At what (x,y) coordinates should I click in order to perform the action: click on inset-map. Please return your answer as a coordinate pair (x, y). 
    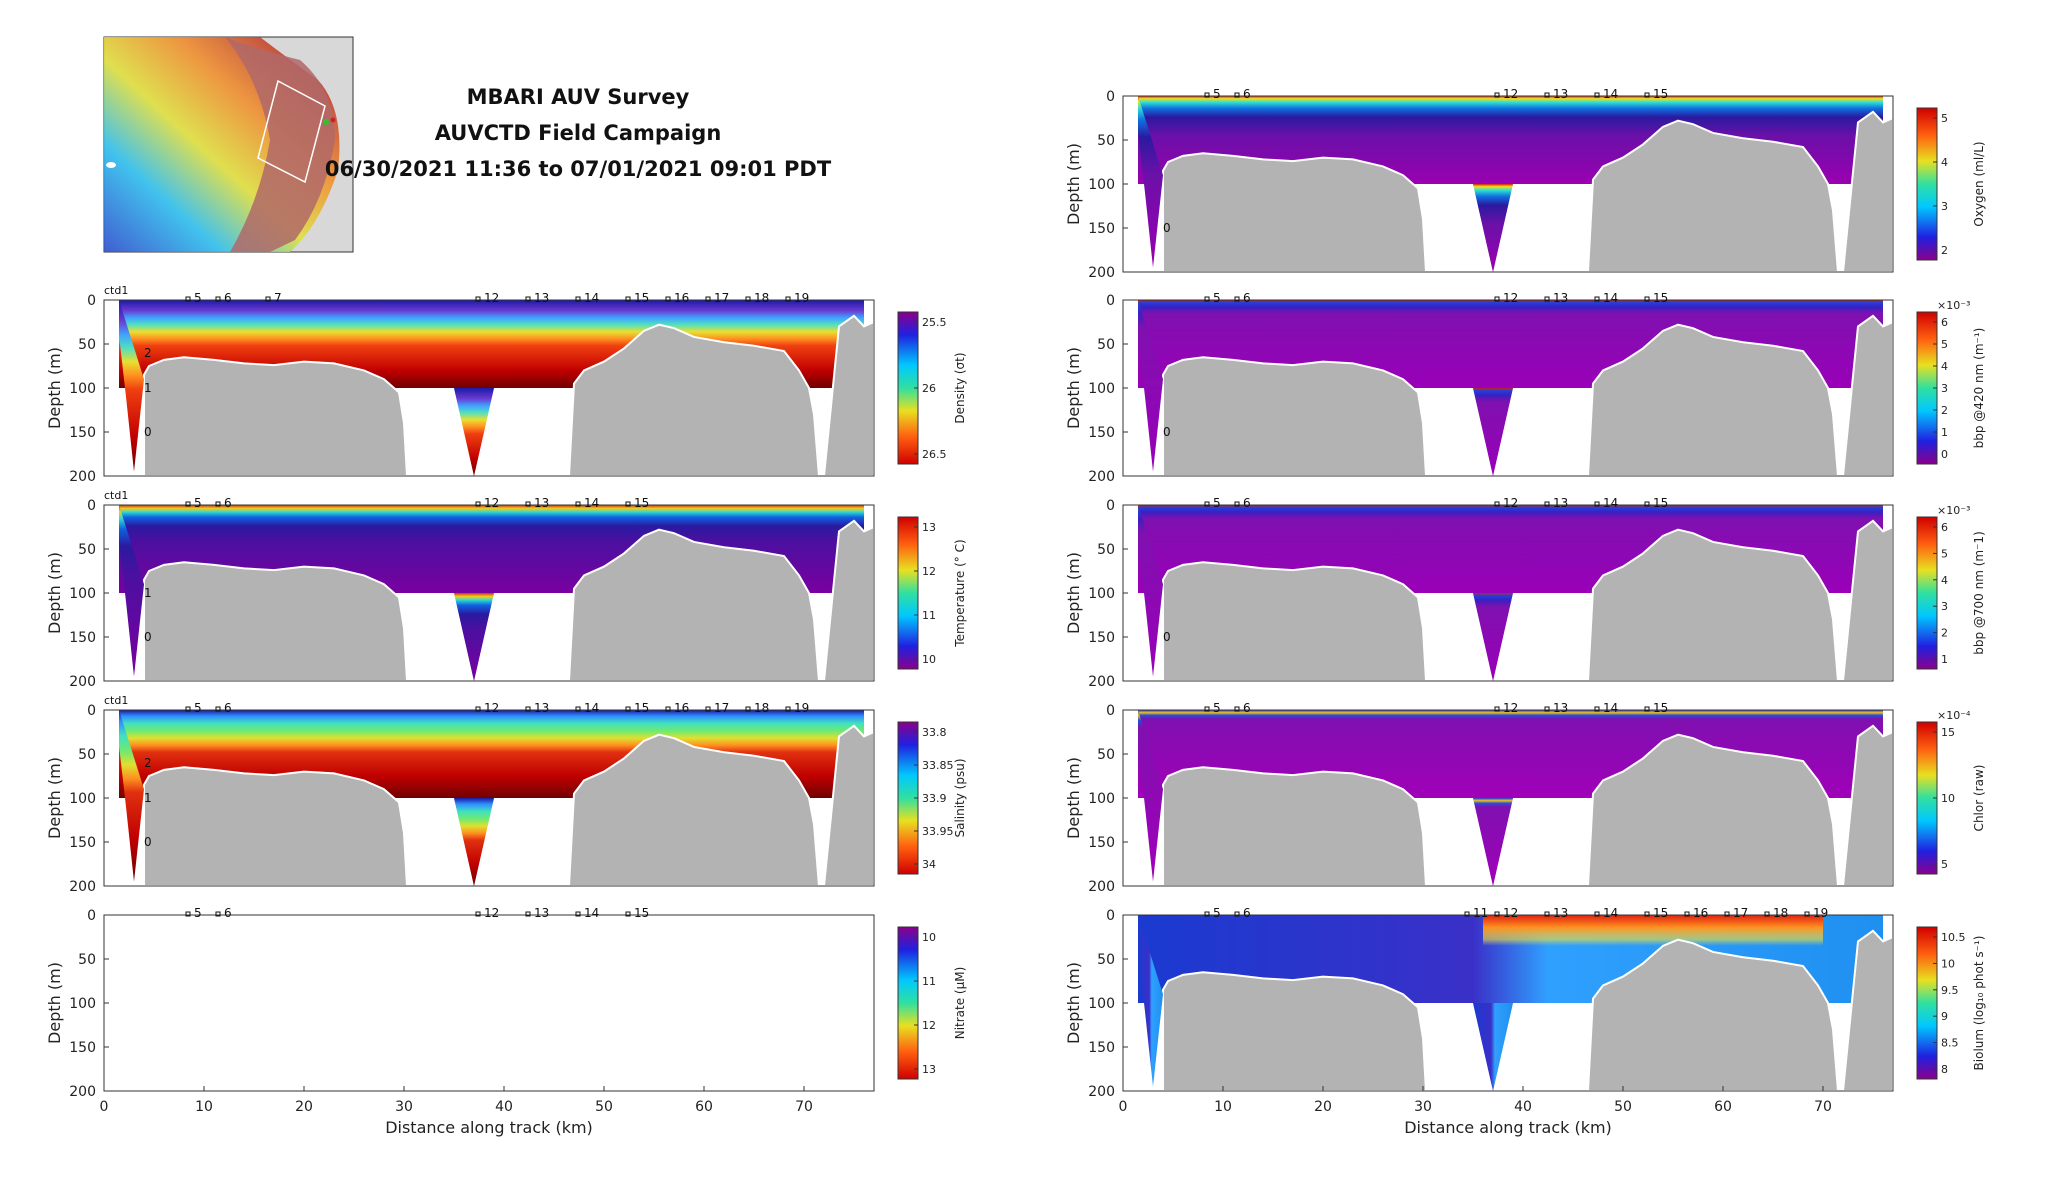
    Looking at the image, I should click on (228, 144).